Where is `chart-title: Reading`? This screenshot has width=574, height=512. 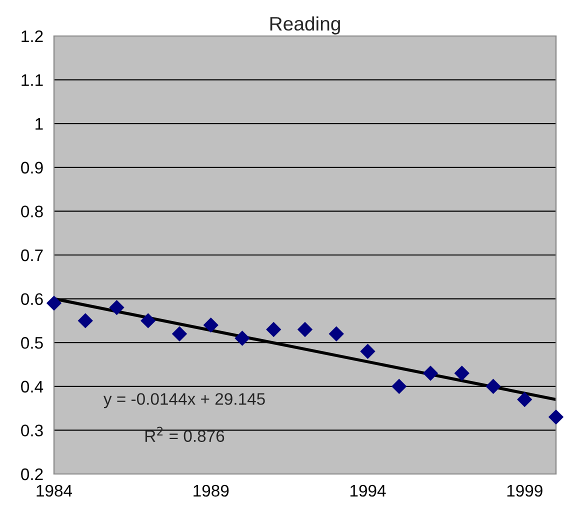 chart-title: Reading is located at coordinates (305, 25).